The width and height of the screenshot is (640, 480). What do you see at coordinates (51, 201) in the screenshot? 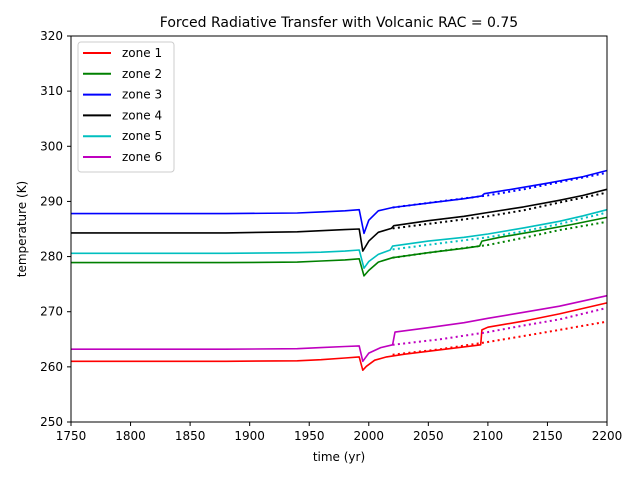
I see `y-tick-label: 290` at bounding box center [51, 201].